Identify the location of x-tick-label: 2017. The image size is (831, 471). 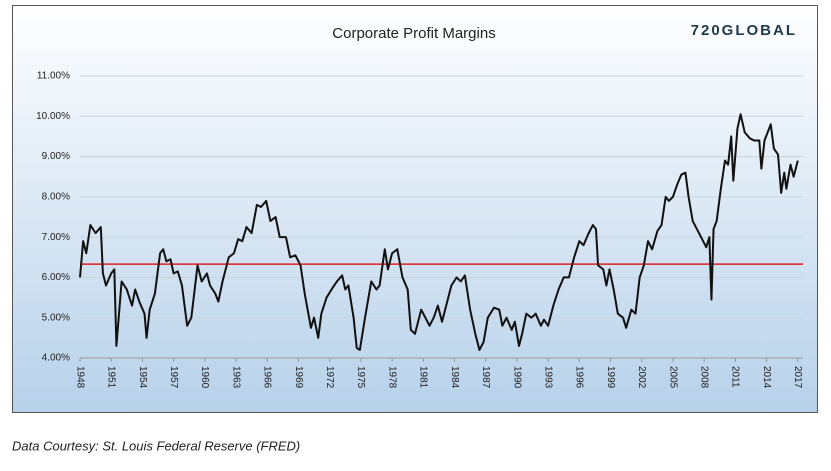
(797, 377).